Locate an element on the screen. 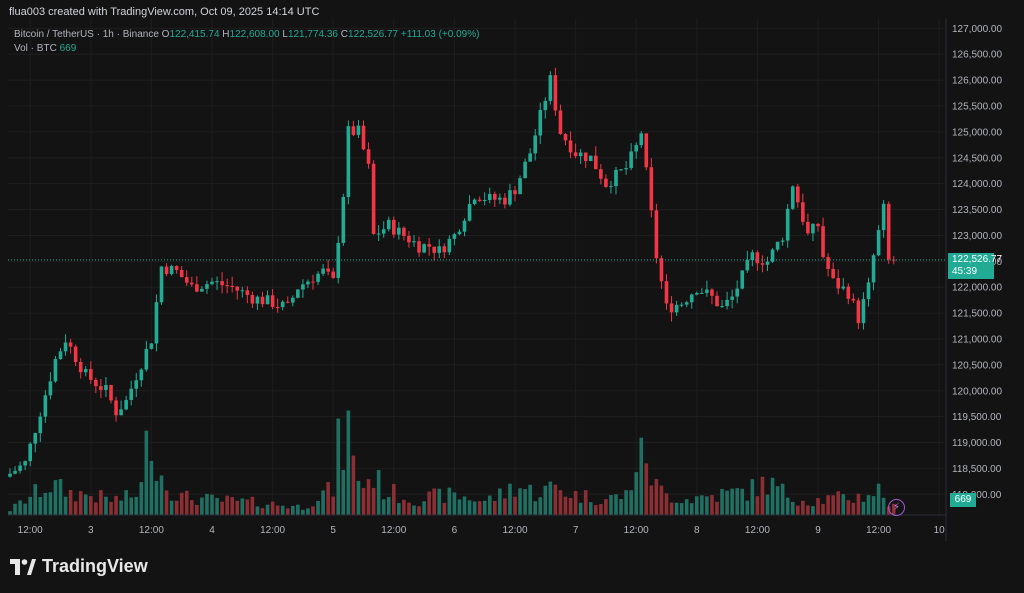  symbol-label: Bitcoin / TetherUS · 1h · Binance is located at coordinates (86, 34).